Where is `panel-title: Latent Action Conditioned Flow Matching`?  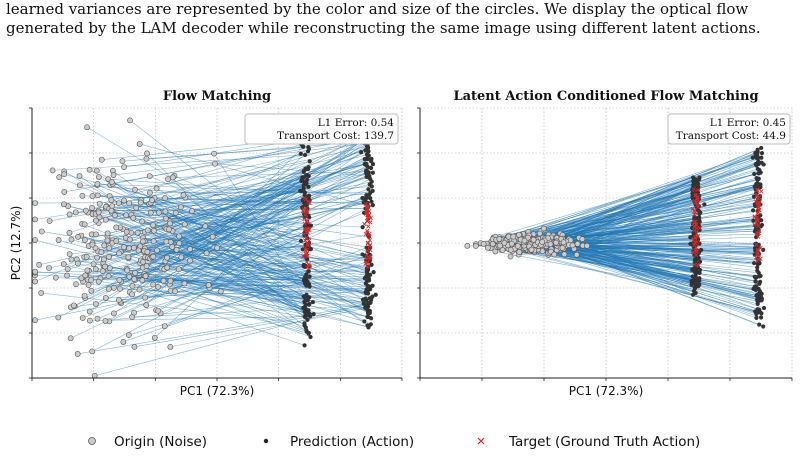
panel-title: Latent Action Conditioned Flow Matching is located at coordinates (605, 96).